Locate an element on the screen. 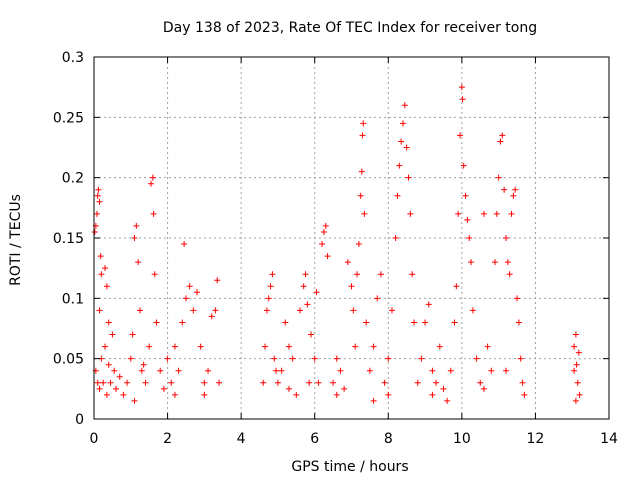 Image resolution: width=640 pixels, height=480 pixels. y-tick-label: 0.15 is located at coordinates (68, 239).